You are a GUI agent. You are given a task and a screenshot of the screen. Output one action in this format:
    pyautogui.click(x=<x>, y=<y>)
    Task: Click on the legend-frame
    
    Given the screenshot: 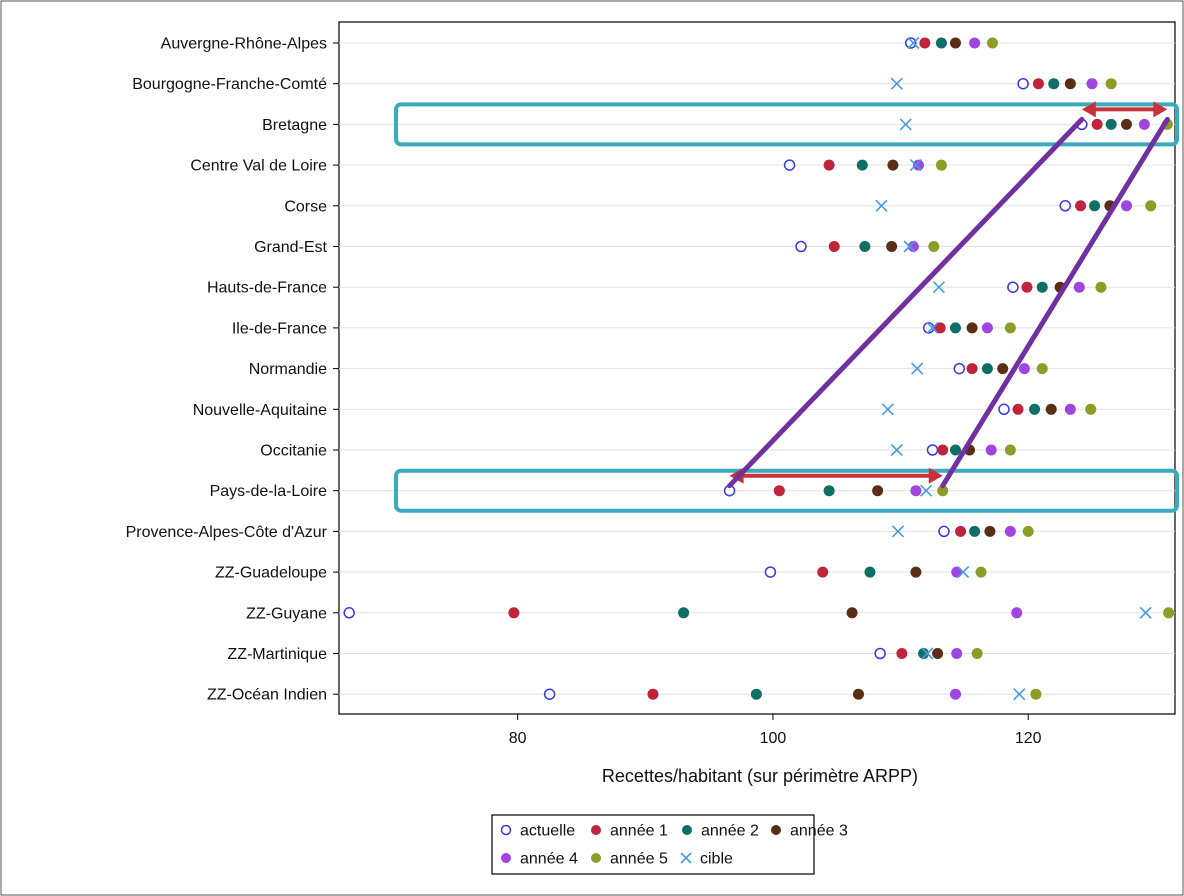 What is the action you would take?
    pyautogui.click(x=653, y=844)
    